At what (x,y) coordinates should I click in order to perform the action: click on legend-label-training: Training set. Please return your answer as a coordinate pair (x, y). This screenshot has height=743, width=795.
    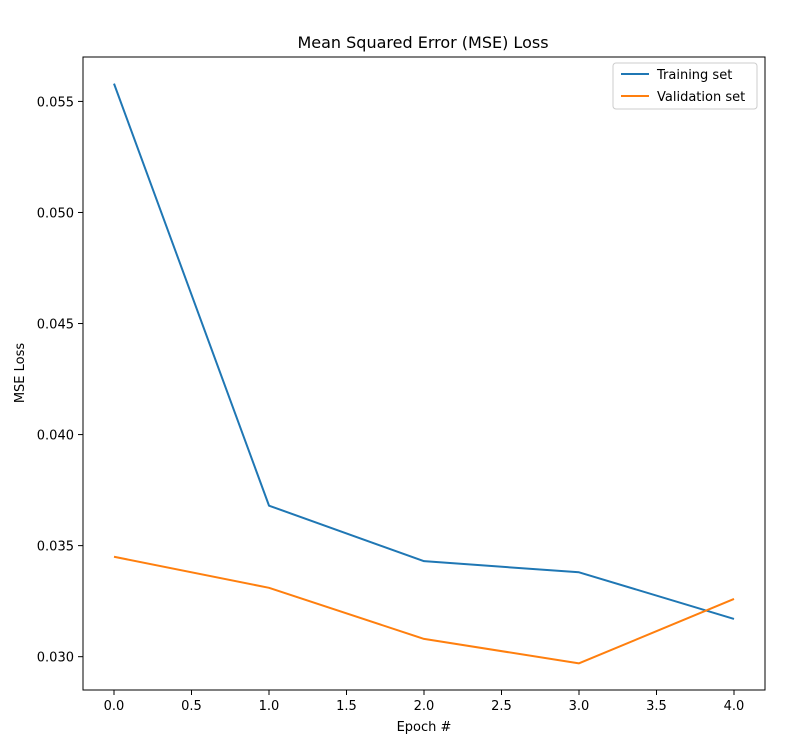
    Looking at the image, I should click on (694, 75).